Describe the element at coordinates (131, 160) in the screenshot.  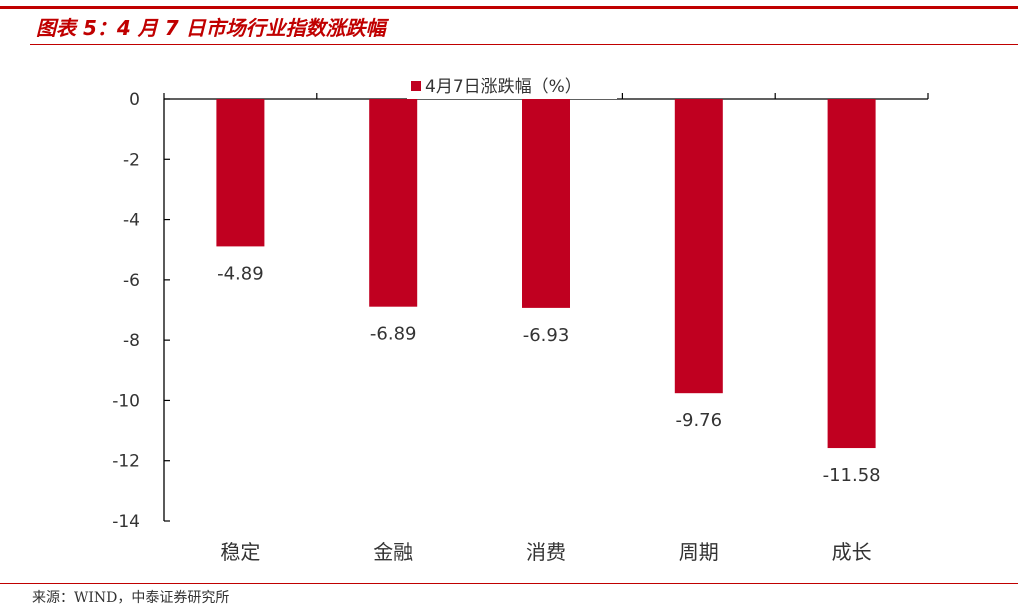
I see `y-tick-label: -2` at that location.